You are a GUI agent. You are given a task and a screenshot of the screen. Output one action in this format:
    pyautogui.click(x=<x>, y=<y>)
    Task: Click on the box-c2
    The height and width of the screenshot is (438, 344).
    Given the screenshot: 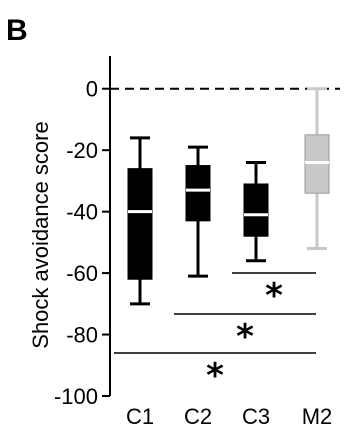 What is the action you would take?
    pyautogui.click(x=198, y=193)
    